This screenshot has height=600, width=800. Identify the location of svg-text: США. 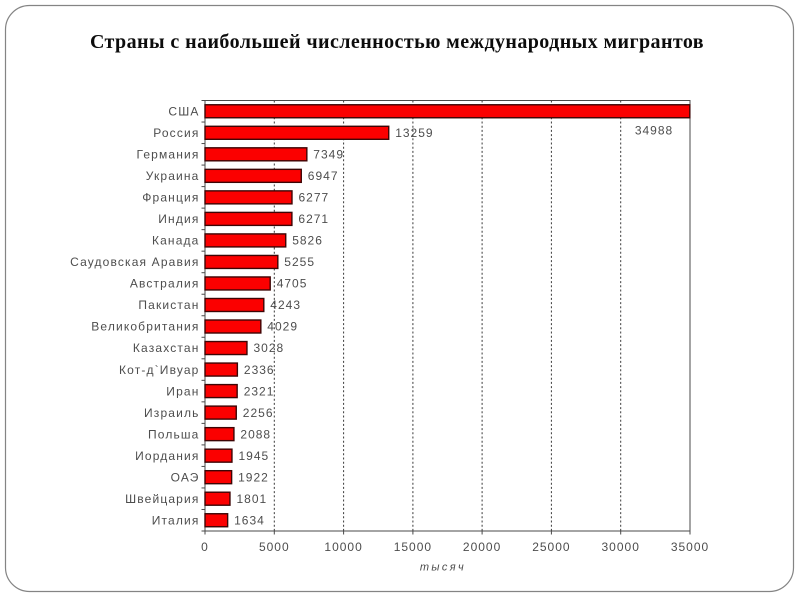
(183, 111).